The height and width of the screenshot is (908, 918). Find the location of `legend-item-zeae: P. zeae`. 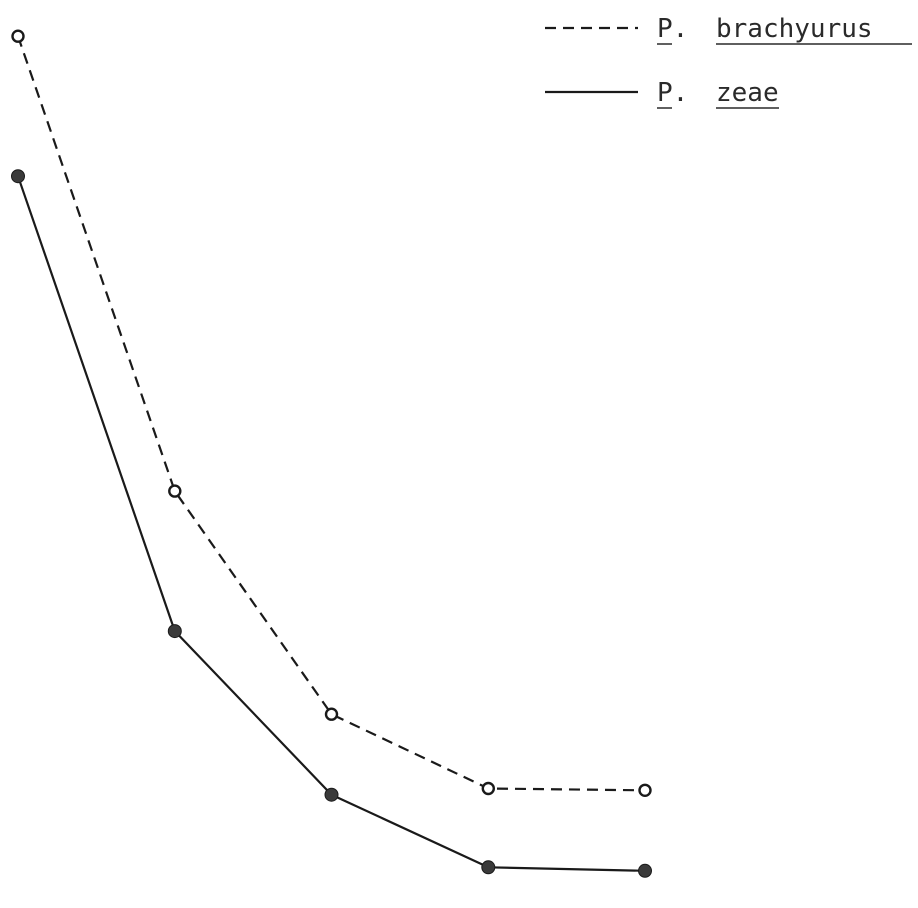

legend-item-zeae: P. zeae is located at coordinates (662, 93).